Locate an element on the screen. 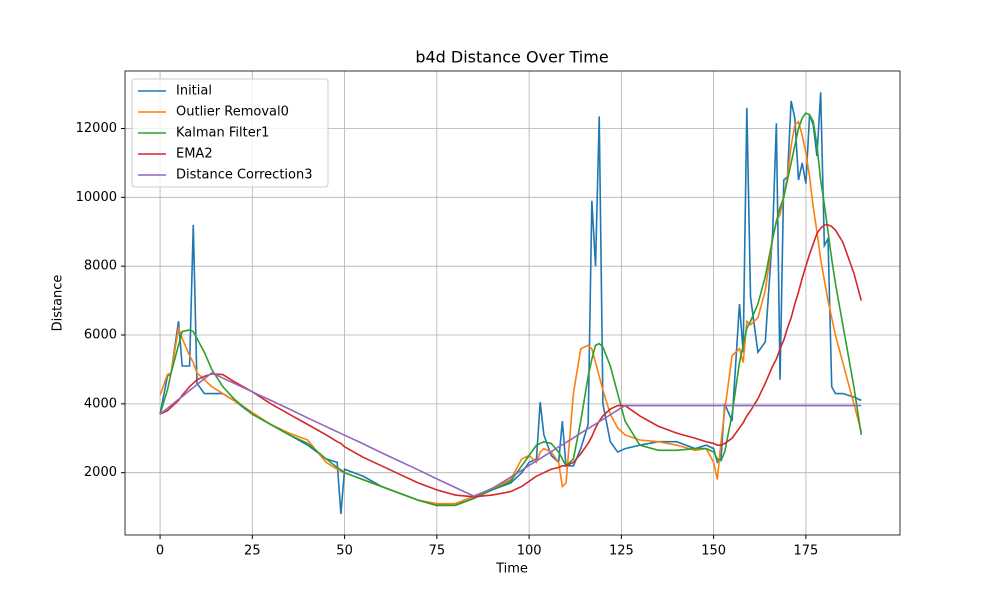  x-tick-label: 150 is located at coordinates (713, 551).